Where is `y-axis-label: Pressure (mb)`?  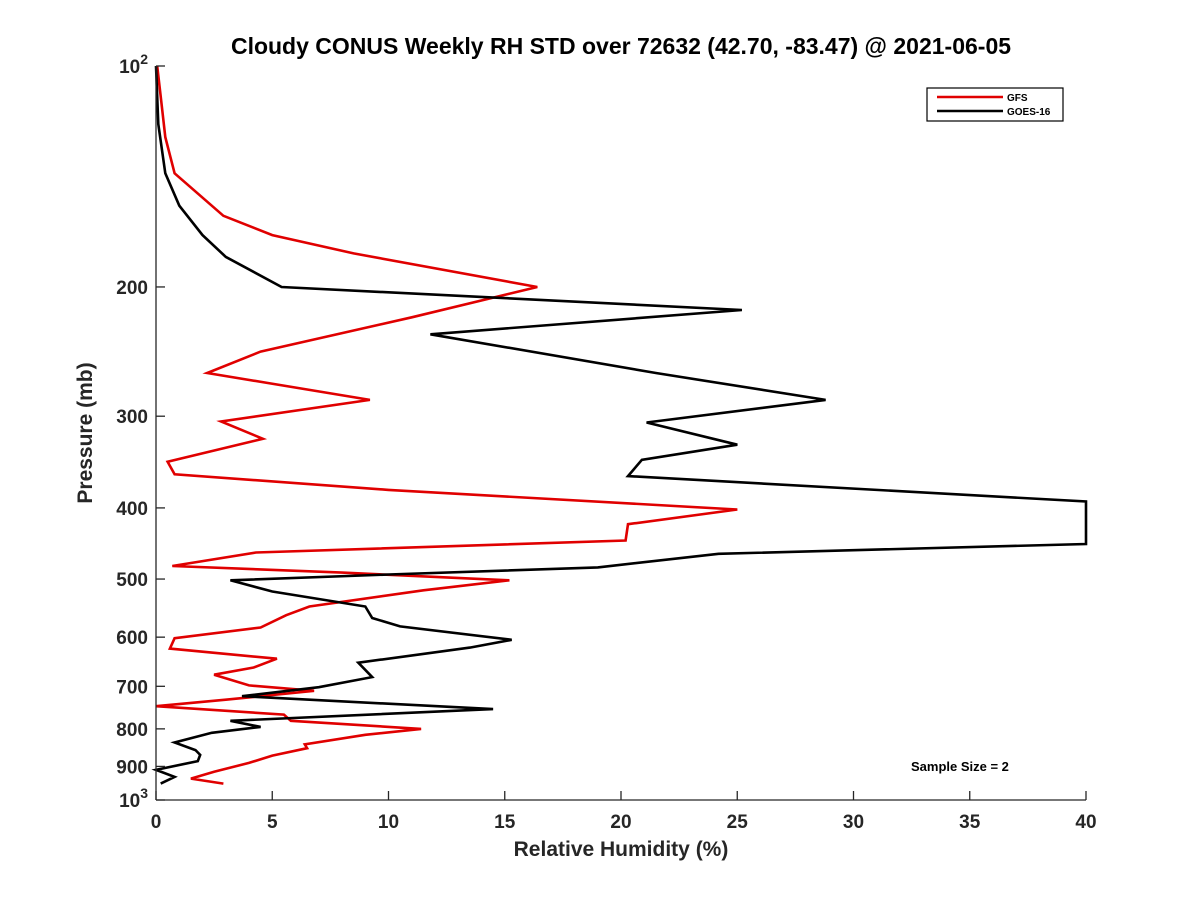 y-axis-label: Pressure (mb) is located at coordinates (85, 432).